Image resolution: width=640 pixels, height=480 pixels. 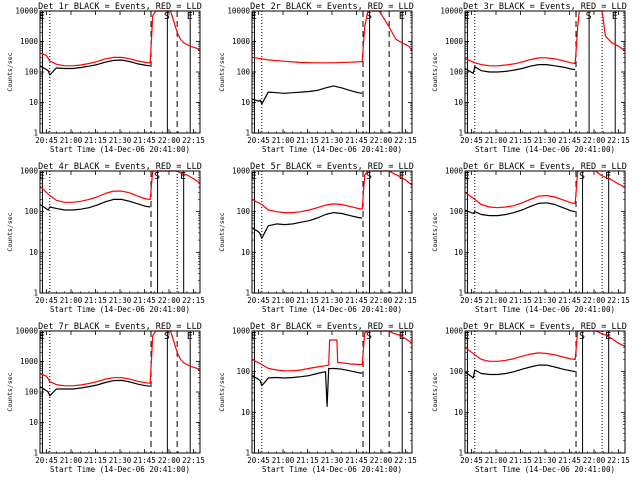 I want to click on x-tick-label: 22:00, so click(x=594, y=140).